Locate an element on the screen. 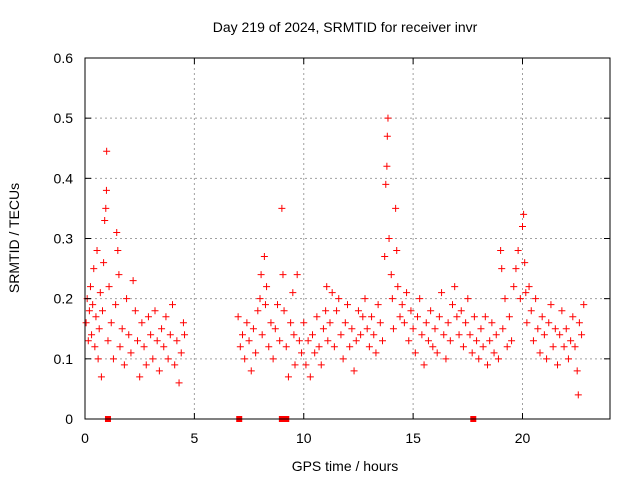  y-axis-label: SRMTID / TECUs is located at coordinates (14, 238).